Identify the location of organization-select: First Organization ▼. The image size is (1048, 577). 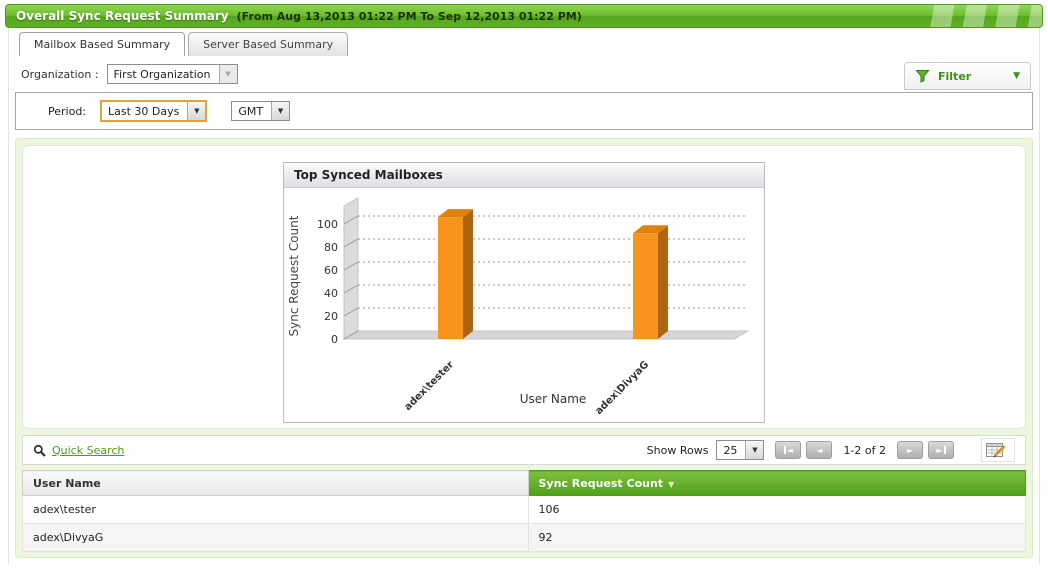
(172, 74).